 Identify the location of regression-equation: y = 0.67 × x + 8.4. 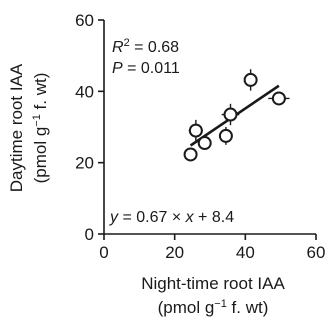
(171, 217).